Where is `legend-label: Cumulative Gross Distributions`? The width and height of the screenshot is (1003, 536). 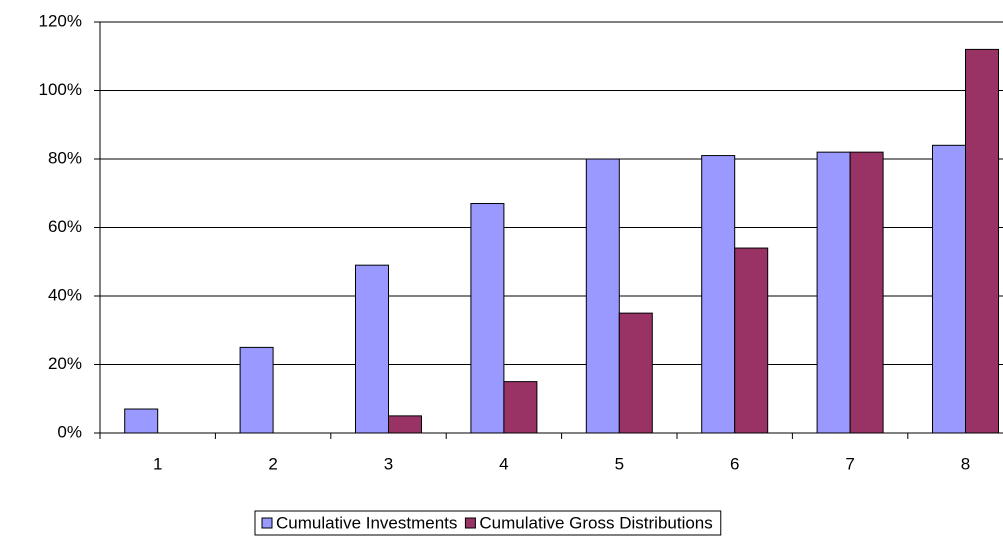 legend-label: Cumulative Gross Distributions is located at coordinates (595, 522).